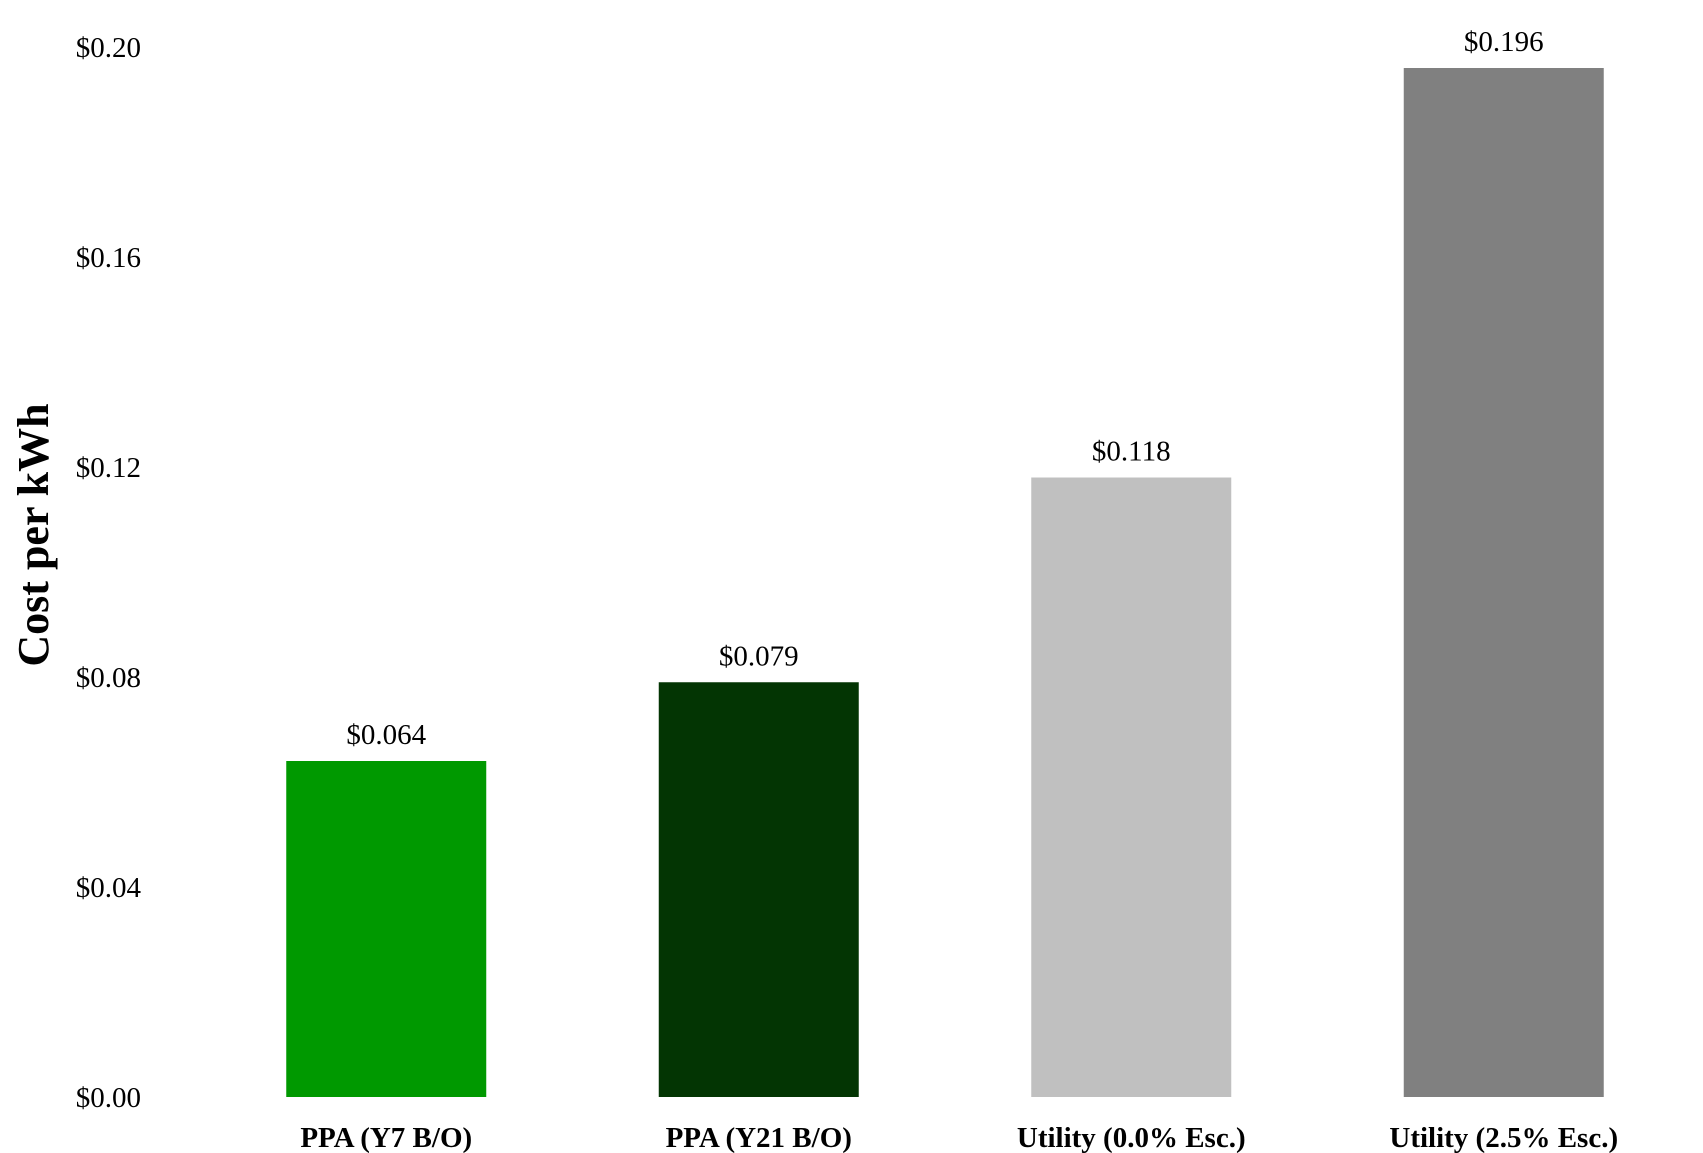  What do you see at coordinates (759, 656) in the screenshot?
I see `data-label: $0.079` at bounding box center [759, 656].